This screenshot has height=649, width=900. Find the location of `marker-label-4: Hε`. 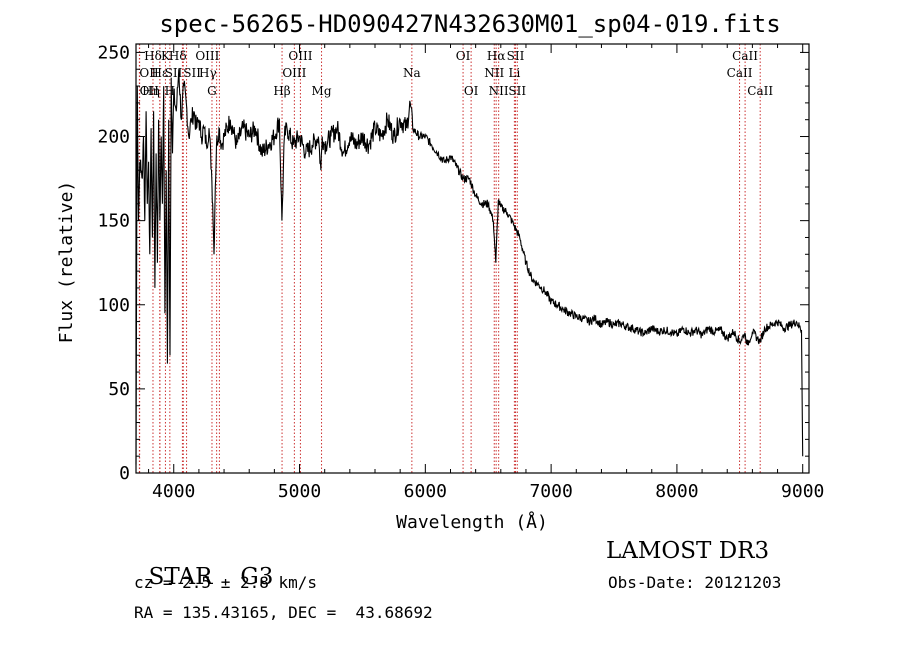

marker-label-4: Hε is located at coordinates (160, 73).